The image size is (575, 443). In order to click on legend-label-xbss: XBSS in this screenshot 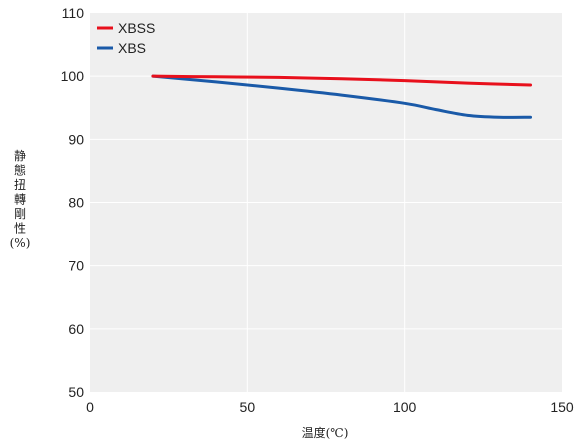, I will do `click(136, 28)`.